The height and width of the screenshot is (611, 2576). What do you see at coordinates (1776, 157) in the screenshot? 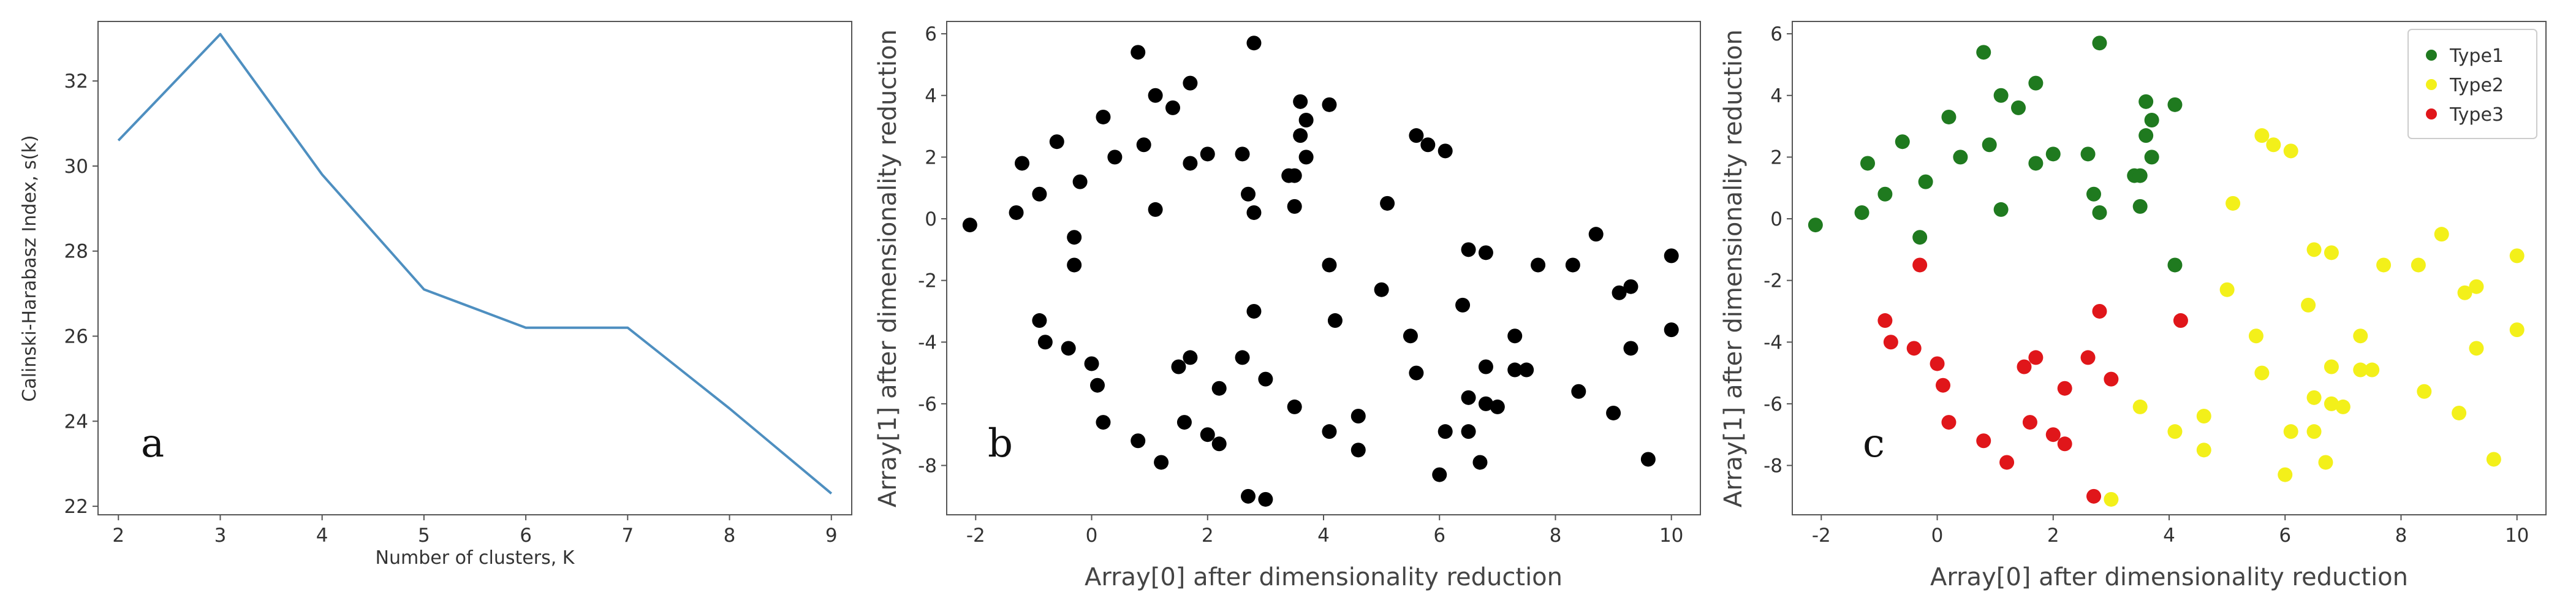
I see `y-tick-label: 2` at bounding box center [1776, 157].